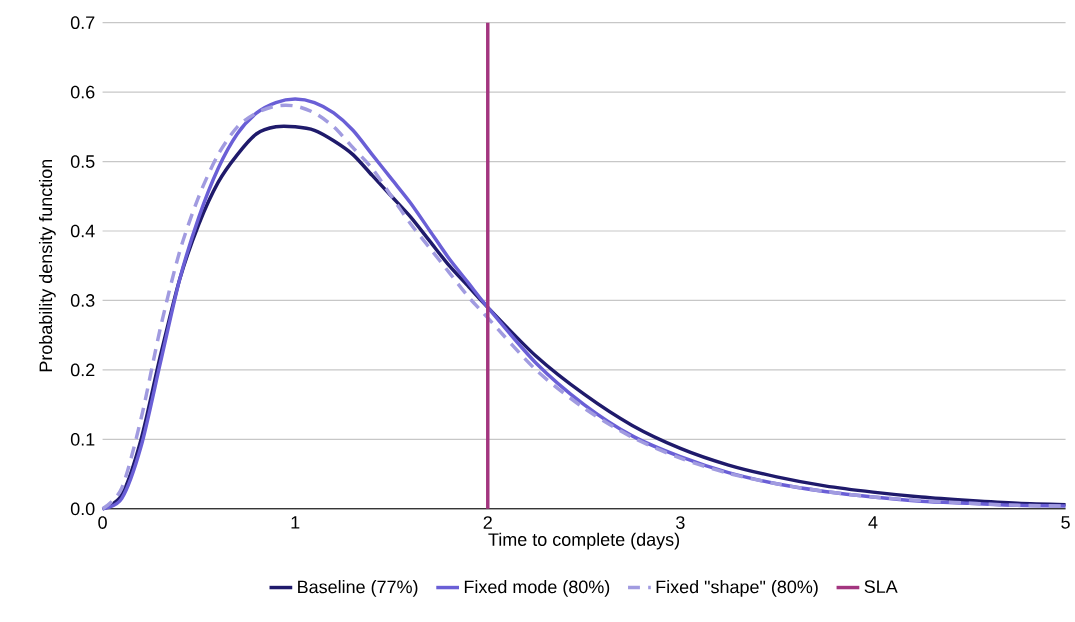  What do you see at coordinates (82, 370) in the screenshot?
I see `y-tick-label: 0.2` at bounding box center [82, 370].